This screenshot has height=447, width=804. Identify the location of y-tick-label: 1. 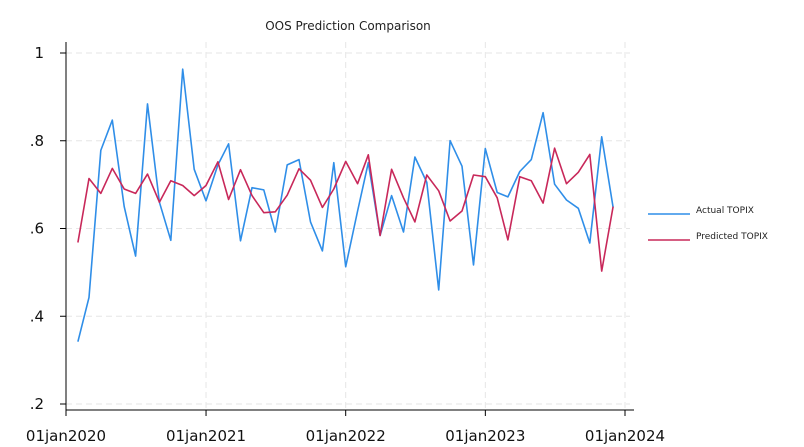
(39, 53).